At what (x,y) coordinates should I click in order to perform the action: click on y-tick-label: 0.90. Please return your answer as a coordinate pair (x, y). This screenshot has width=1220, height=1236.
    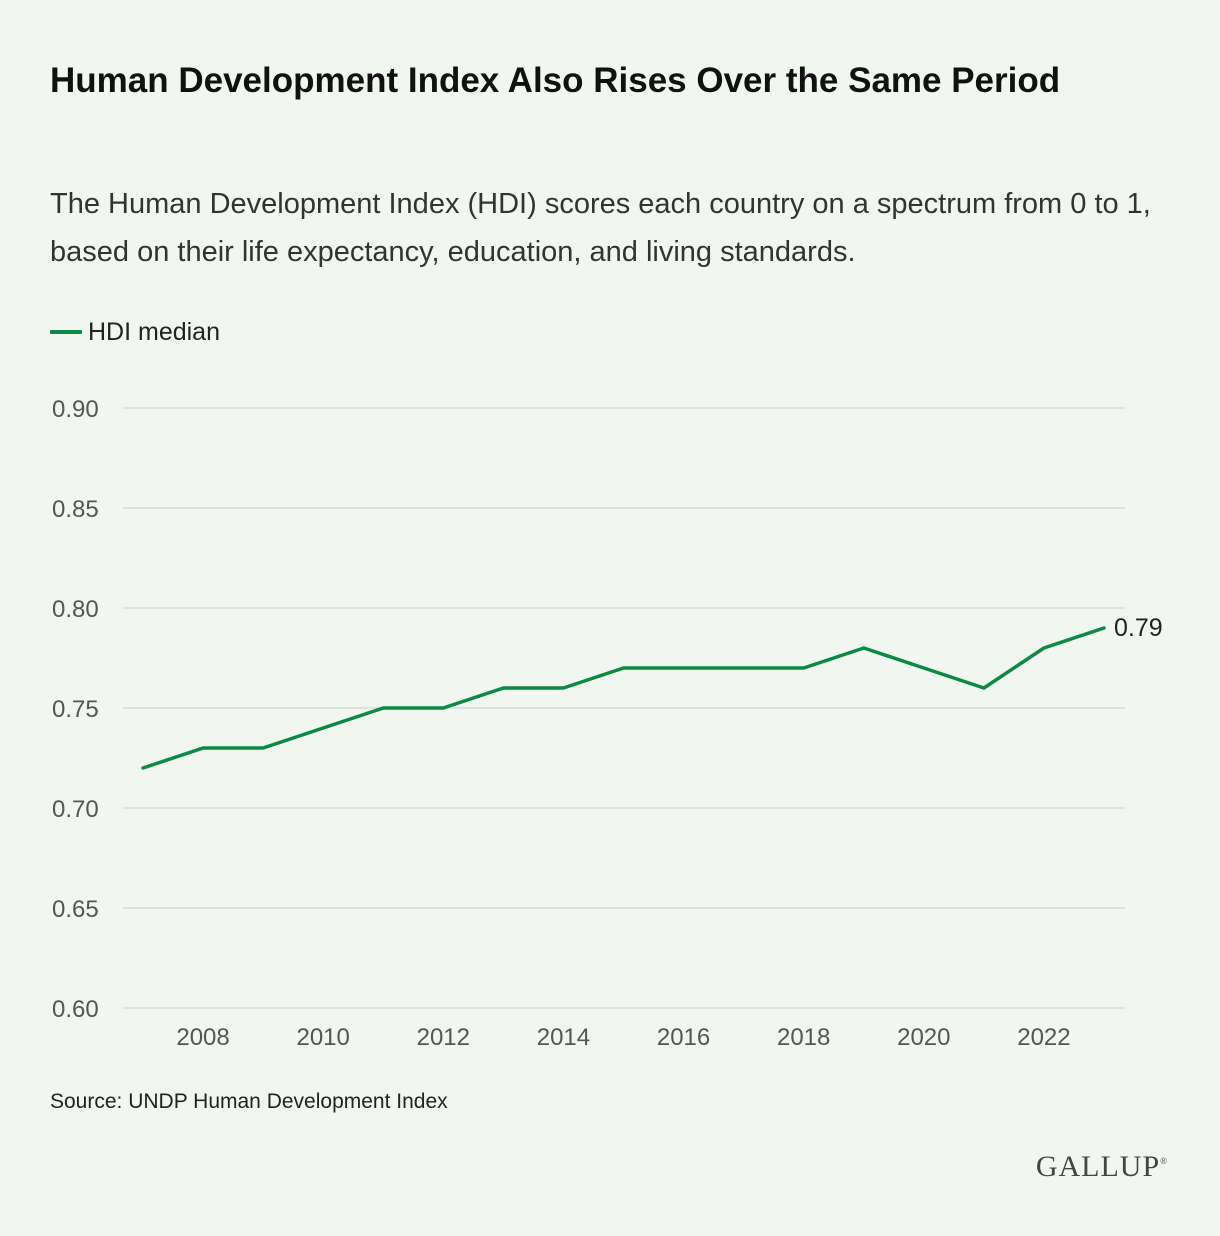
    Looking at the image, I should click on (75, 409).